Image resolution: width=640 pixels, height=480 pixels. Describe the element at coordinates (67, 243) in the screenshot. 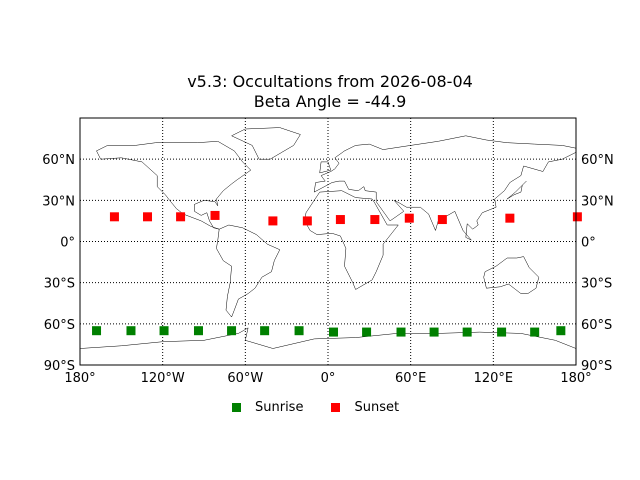

I see `y-tick-label-left: 0°` at that location.